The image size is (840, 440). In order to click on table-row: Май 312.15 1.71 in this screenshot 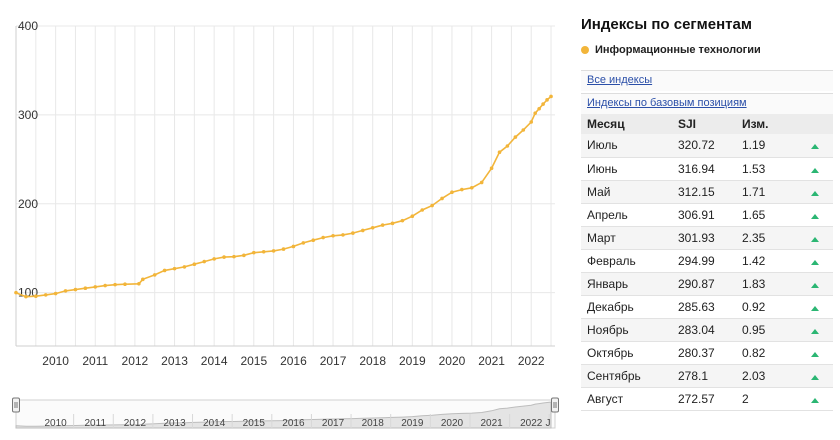, I will do `click(707, 192)`.